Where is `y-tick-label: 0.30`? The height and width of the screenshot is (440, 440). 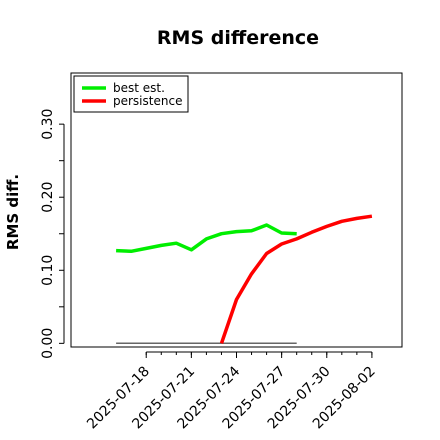 y-tick-label: 0.30 is located at coordinates (48, 124).